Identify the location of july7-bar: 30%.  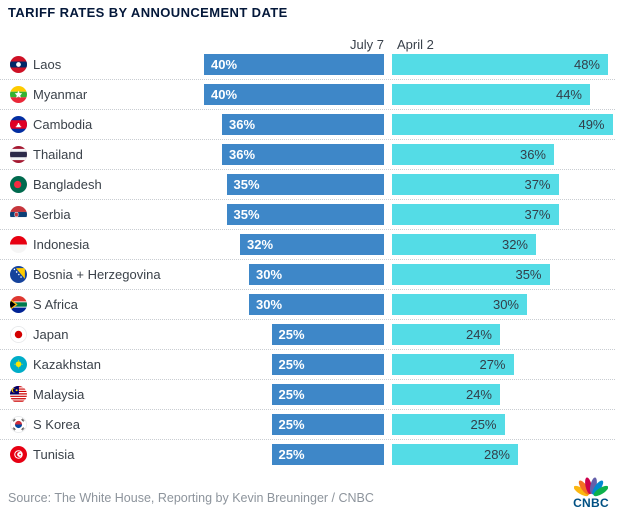
(316, 304).